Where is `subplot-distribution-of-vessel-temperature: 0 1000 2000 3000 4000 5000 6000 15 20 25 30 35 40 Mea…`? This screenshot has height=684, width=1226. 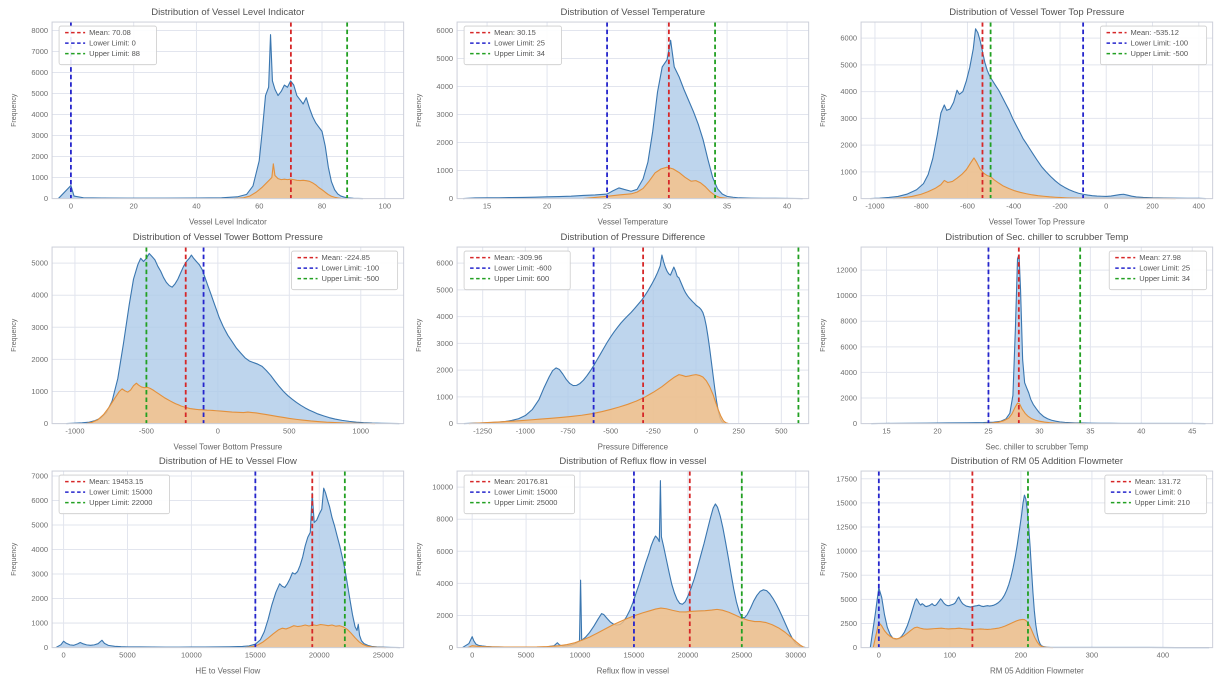
subplot-distribution-of-vessel-temperature: 0 1000 2000 3000 4000 5000 6000 15 20 25 30 35 40 Mea… is located at coordinates (613, 117).